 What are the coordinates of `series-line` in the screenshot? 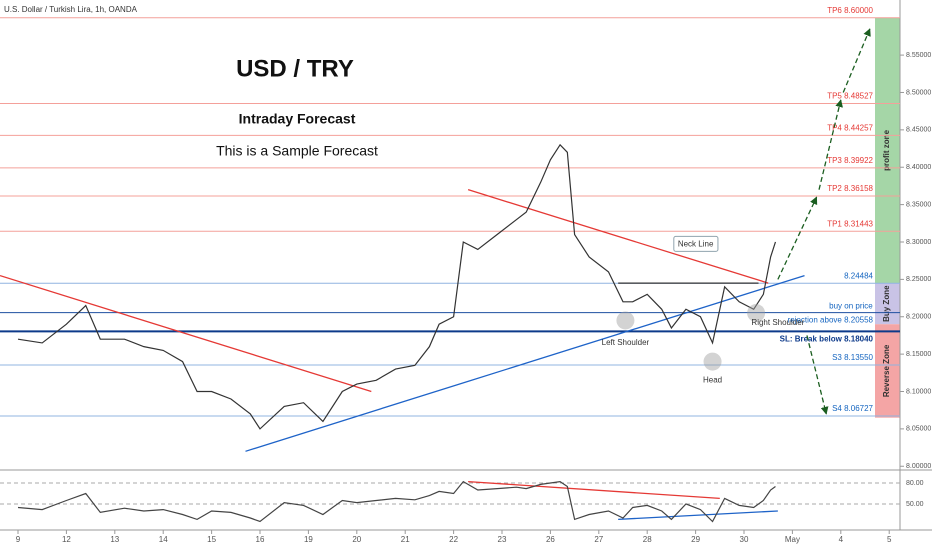 It's located at (396, 501).